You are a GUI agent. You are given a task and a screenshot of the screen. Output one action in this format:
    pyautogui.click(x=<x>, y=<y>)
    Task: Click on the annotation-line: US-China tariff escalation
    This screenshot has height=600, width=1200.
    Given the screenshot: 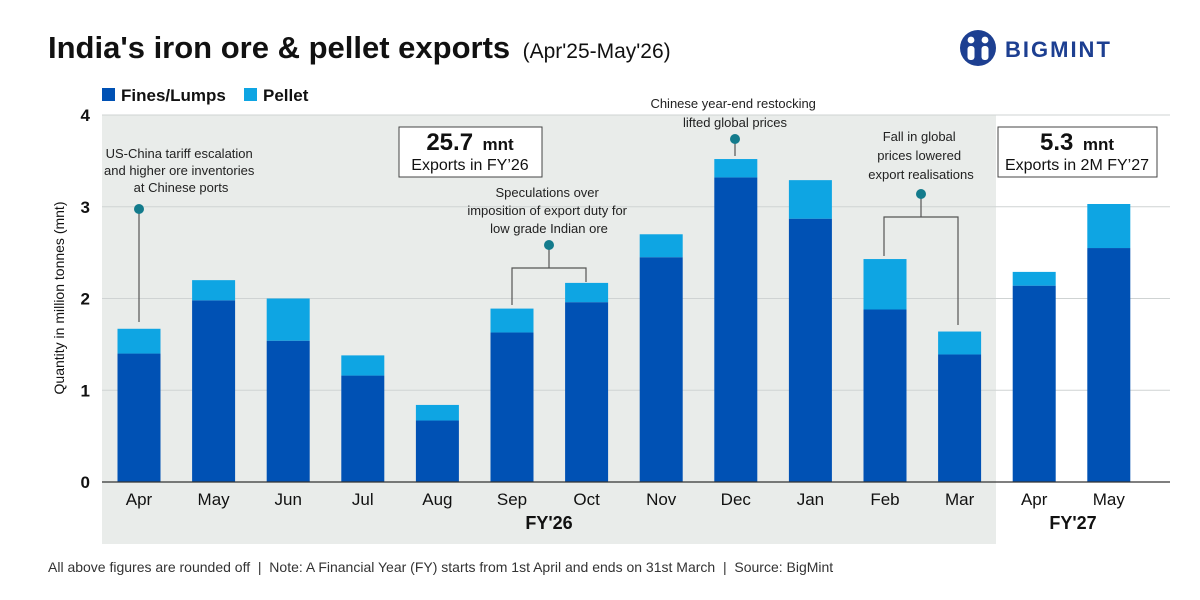 What is the action you would take?
    pyautogui.click(x=179, y=153)
    